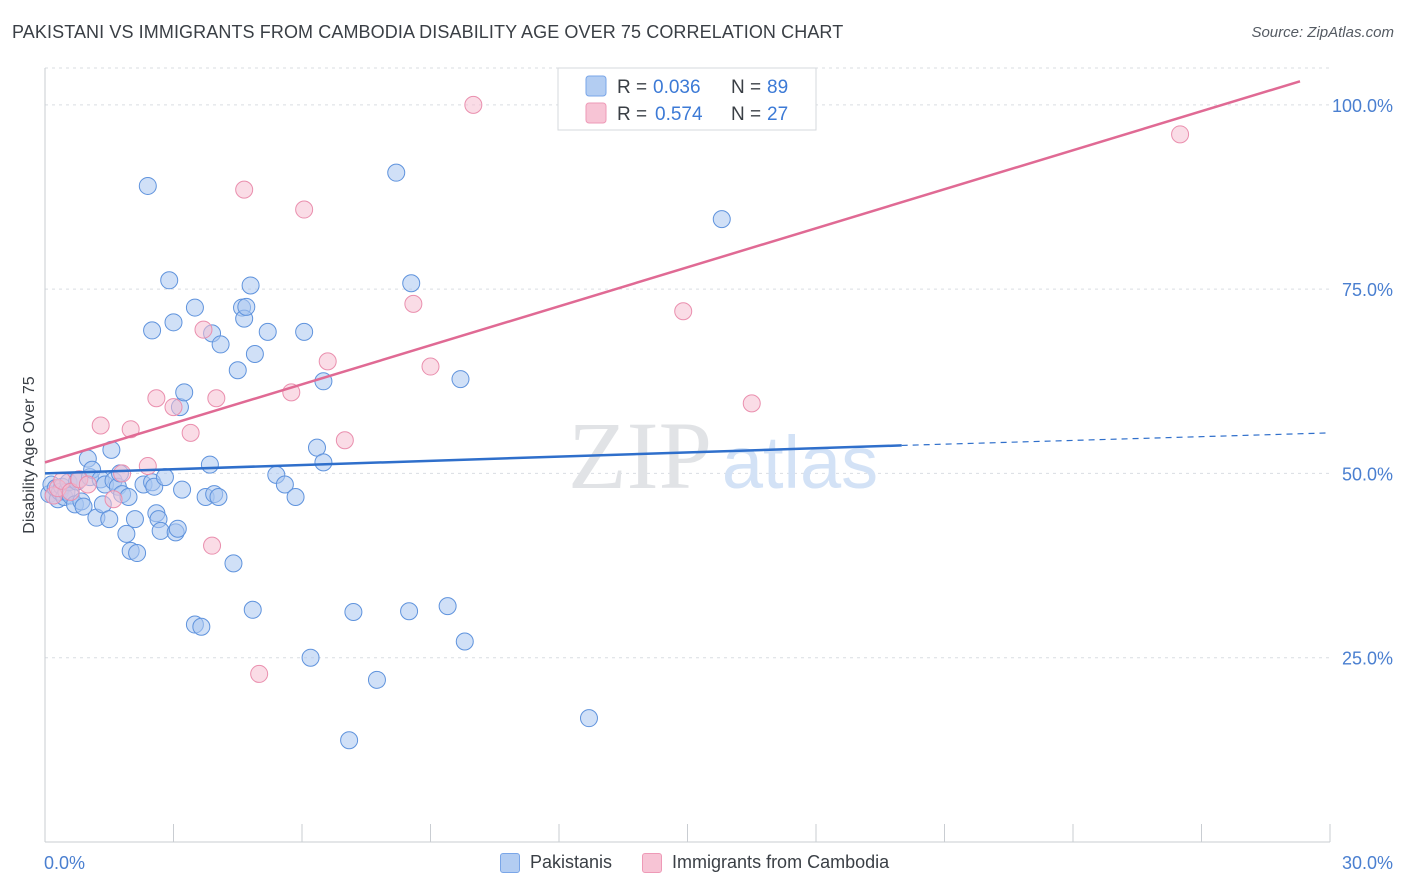  I want to click on stats-r-label-2: R =, so click(632, 114).